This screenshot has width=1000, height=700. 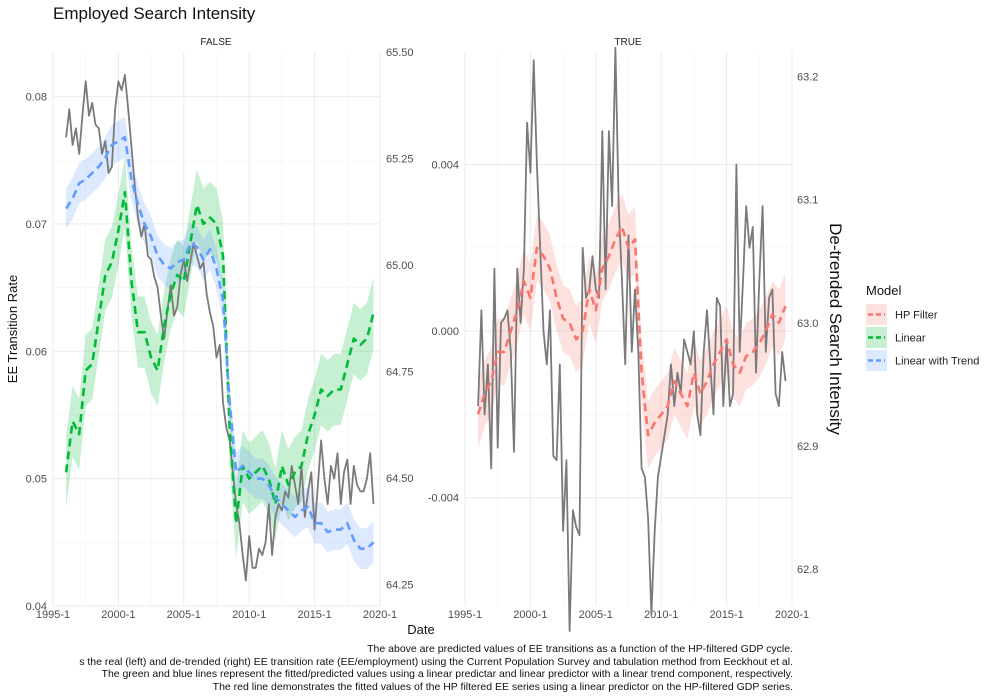 I want to click on secondary-y-tick-label: 65.50, so click(x=400, y=53).